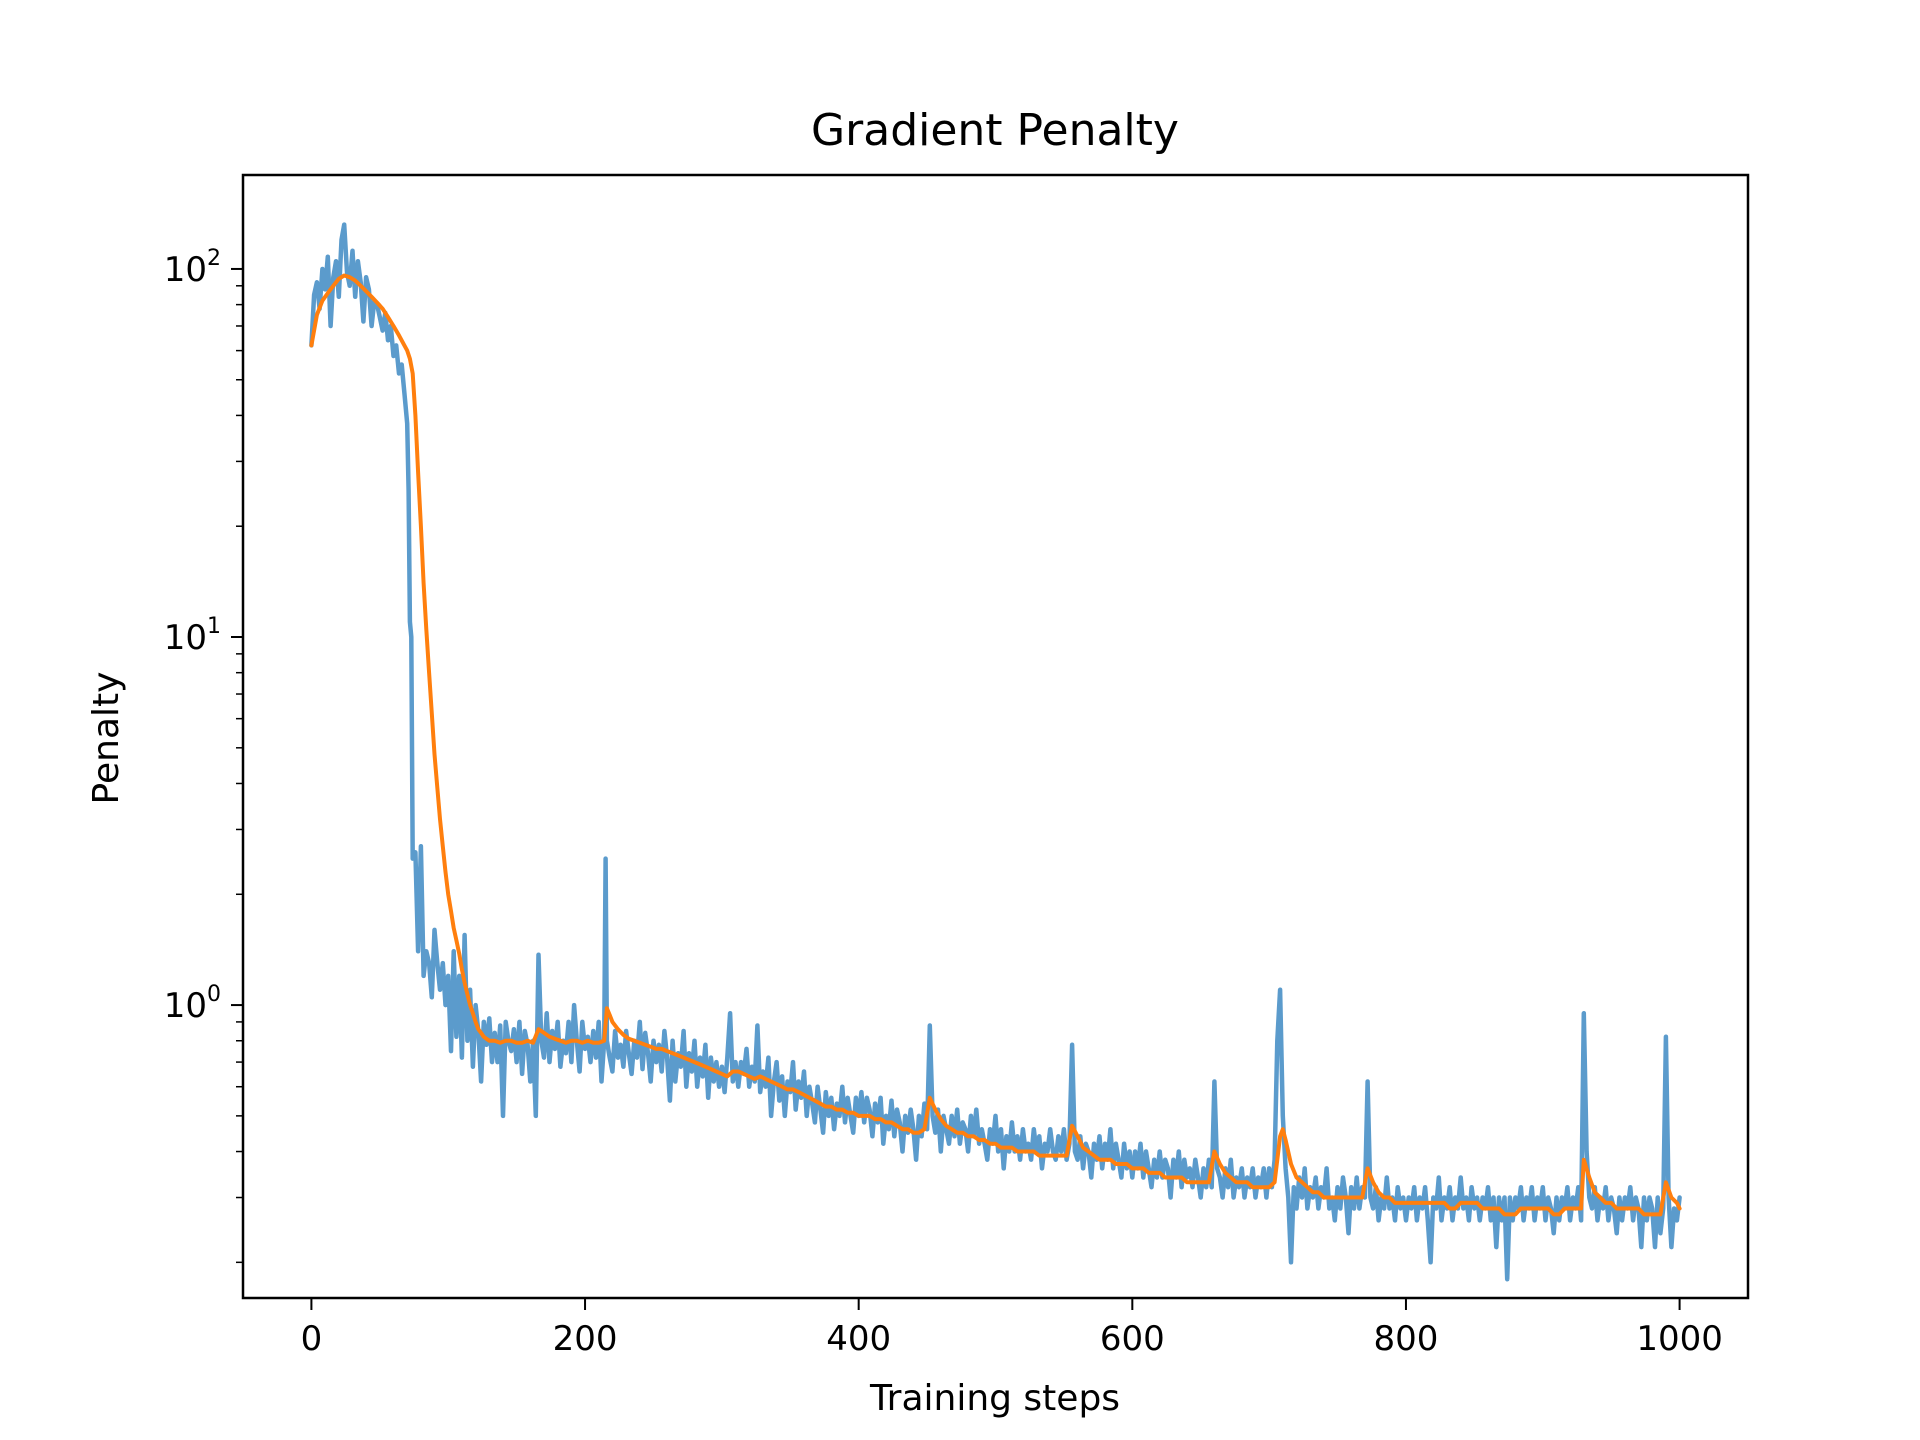  I want to click on y-tick-label: 10², so click(192, 268).